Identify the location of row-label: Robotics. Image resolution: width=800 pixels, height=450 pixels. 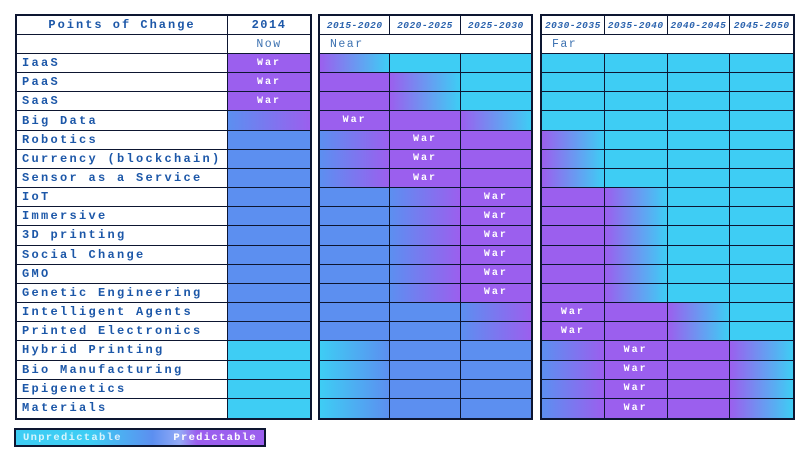
(122, 140).